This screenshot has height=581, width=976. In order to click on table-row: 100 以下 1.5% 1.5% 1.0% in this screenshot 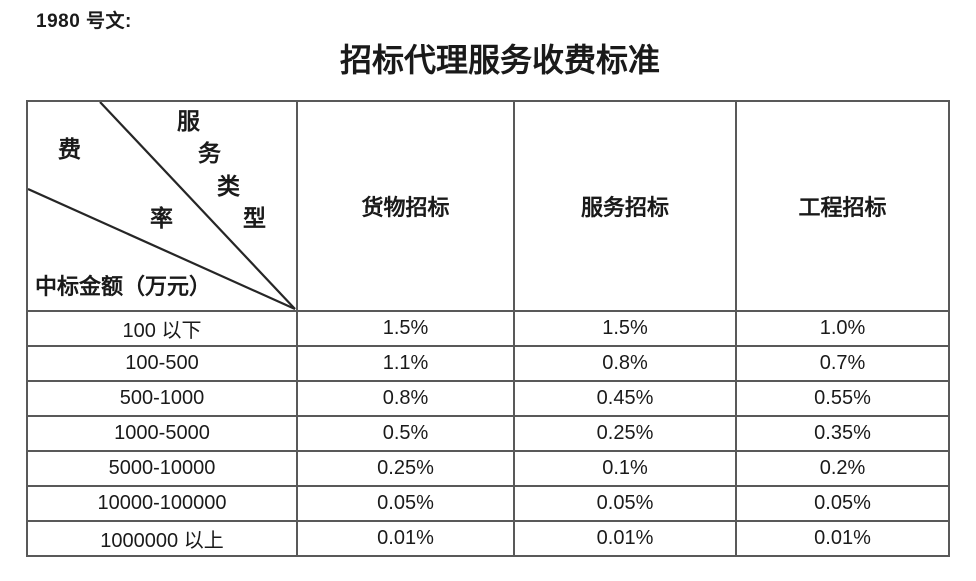, I will do `click(488, 329)`.